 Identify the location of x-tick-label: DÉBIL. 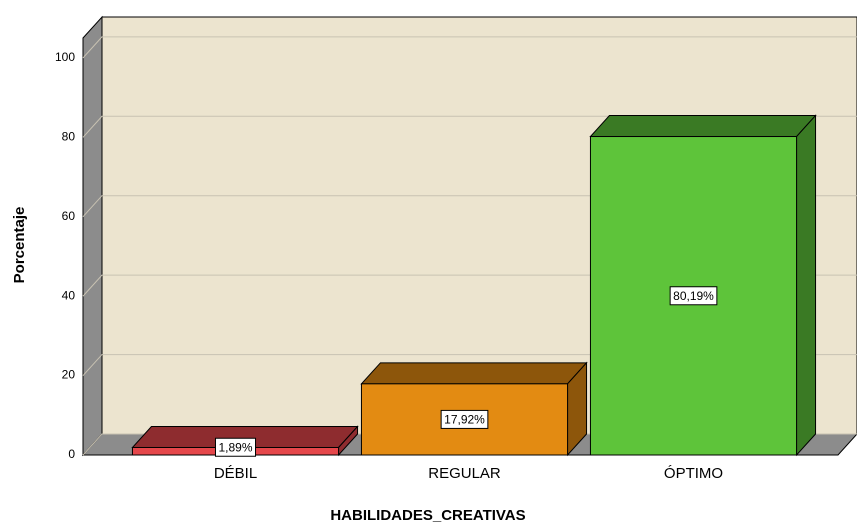
(235, 473).